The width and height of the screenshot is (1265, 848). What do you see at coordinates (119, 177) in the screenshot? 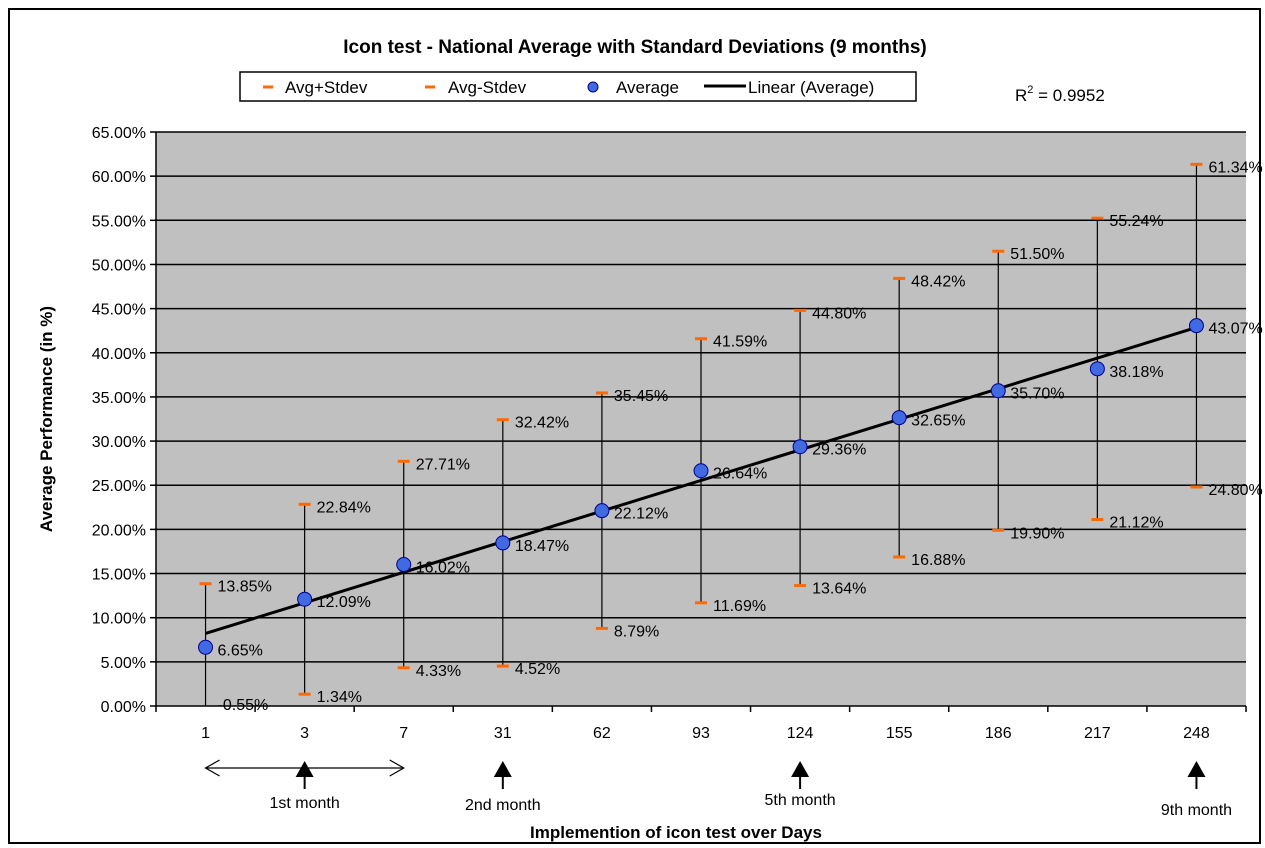
I see `y-tick-label: 60.00%` at bounding box center [119, 177].